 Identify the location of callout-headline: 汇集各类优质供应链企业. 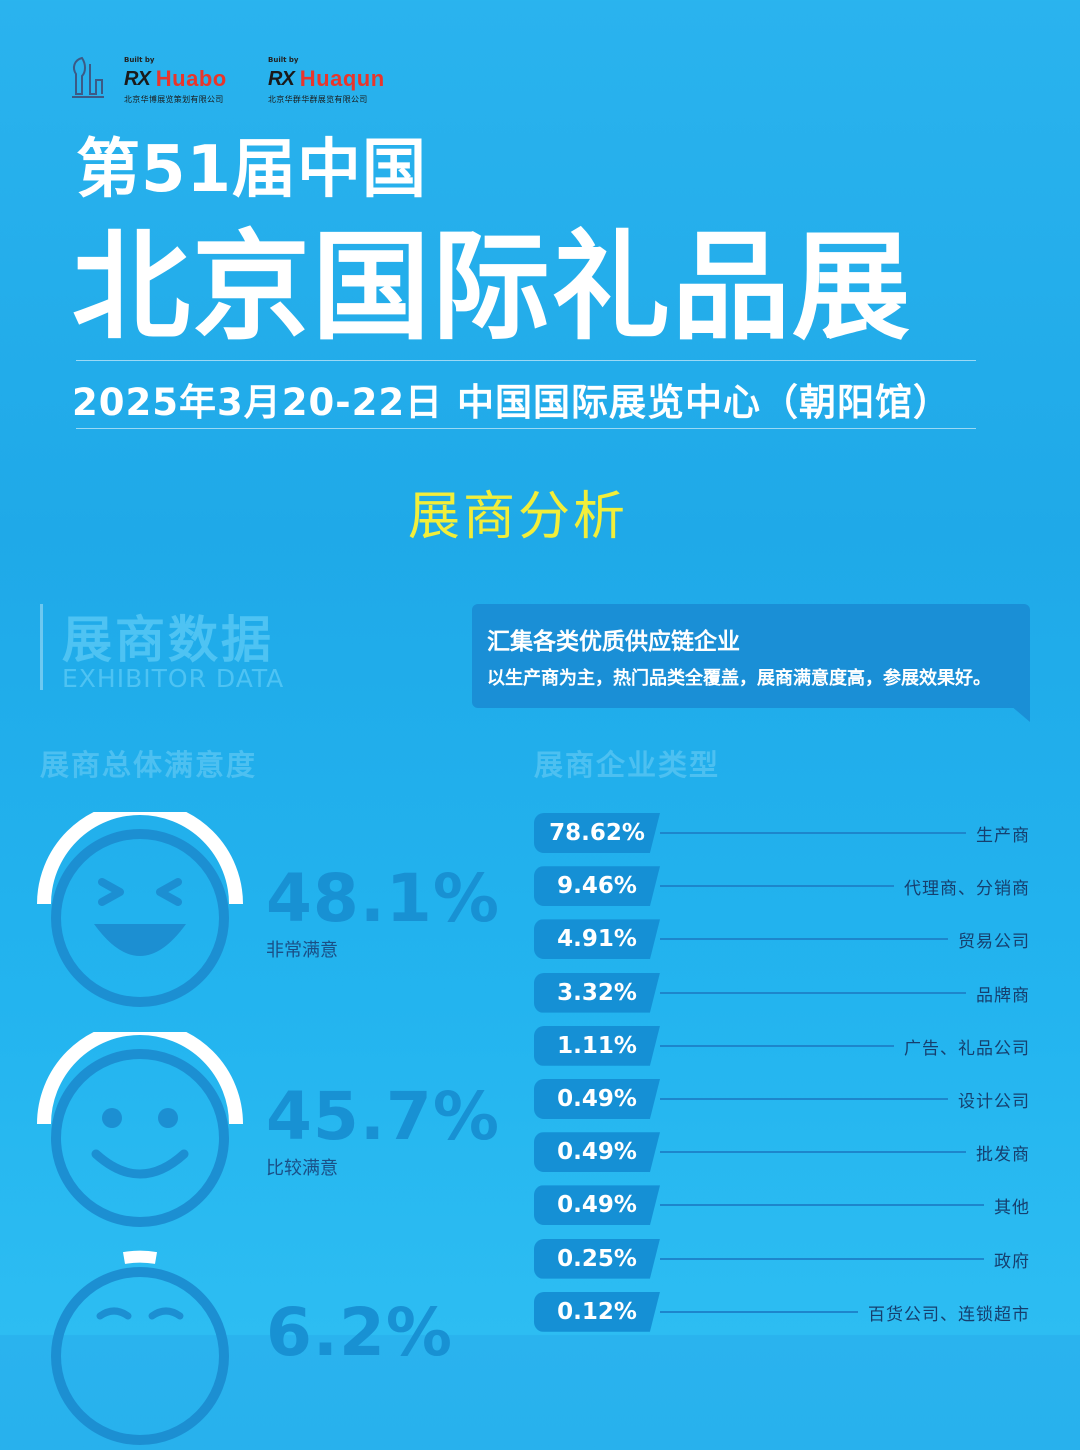
(613, 642).